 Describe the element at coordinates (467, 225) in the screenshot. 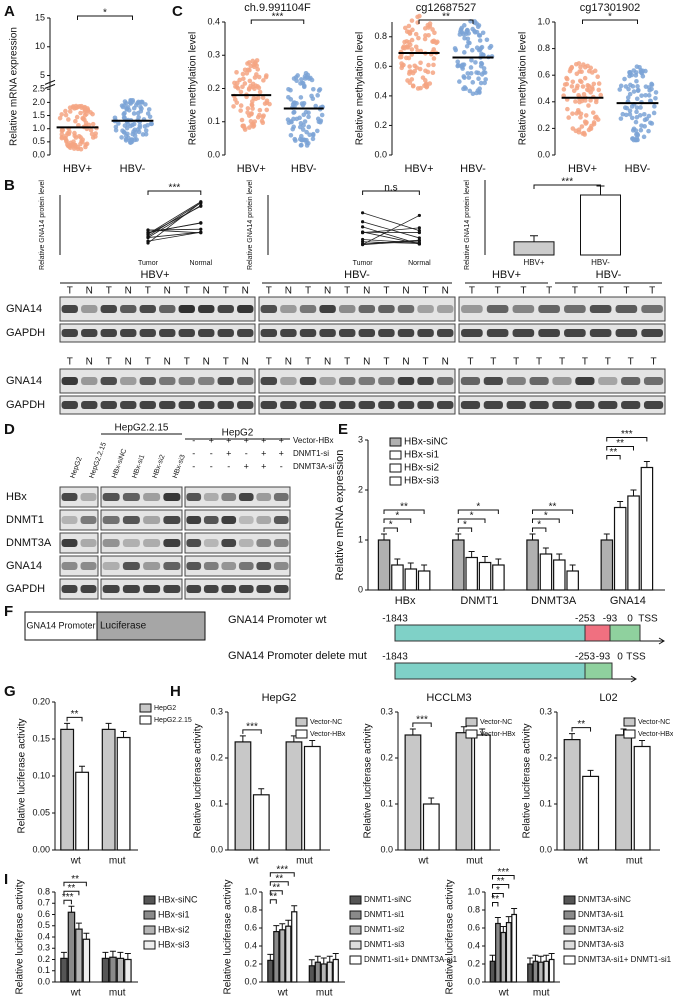

I see `y-axis-label: Relative GNA14 protein level` at that location.